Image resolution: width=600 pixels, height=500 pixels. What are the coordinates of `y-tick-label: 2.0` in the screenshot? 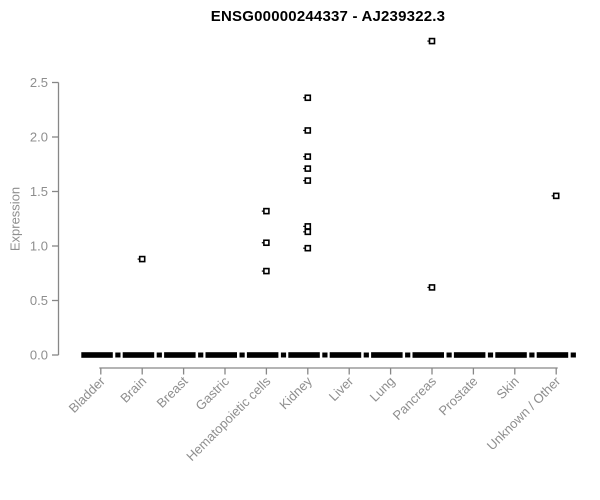 It's located at (39, 137).